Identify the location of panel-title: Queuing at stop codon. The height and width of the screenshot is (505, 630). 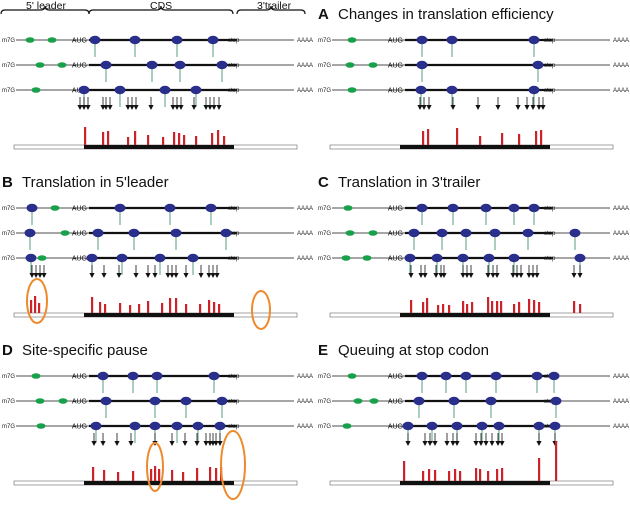
(413, 350).